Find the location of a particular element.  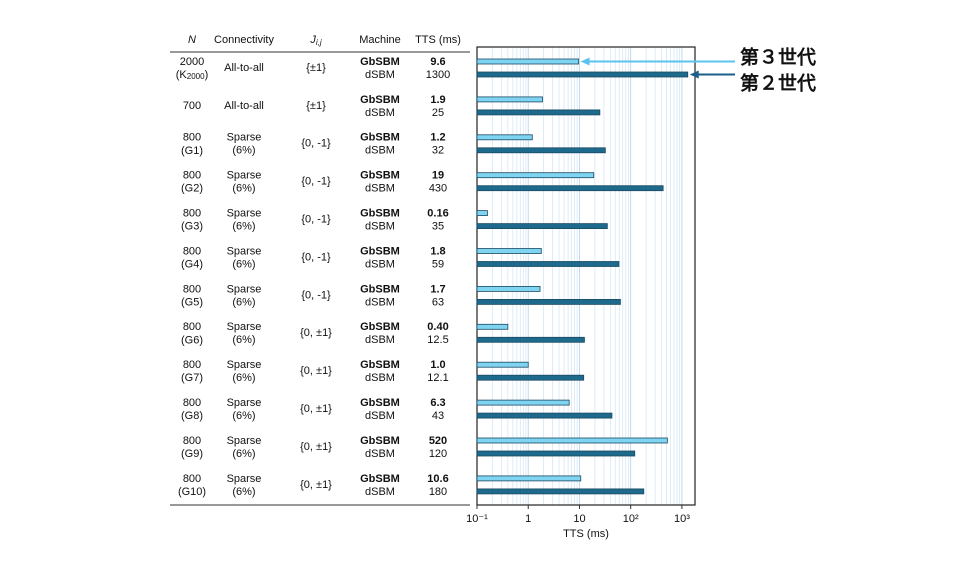

instance-text: (G2) is located at coordinates (192, 189).